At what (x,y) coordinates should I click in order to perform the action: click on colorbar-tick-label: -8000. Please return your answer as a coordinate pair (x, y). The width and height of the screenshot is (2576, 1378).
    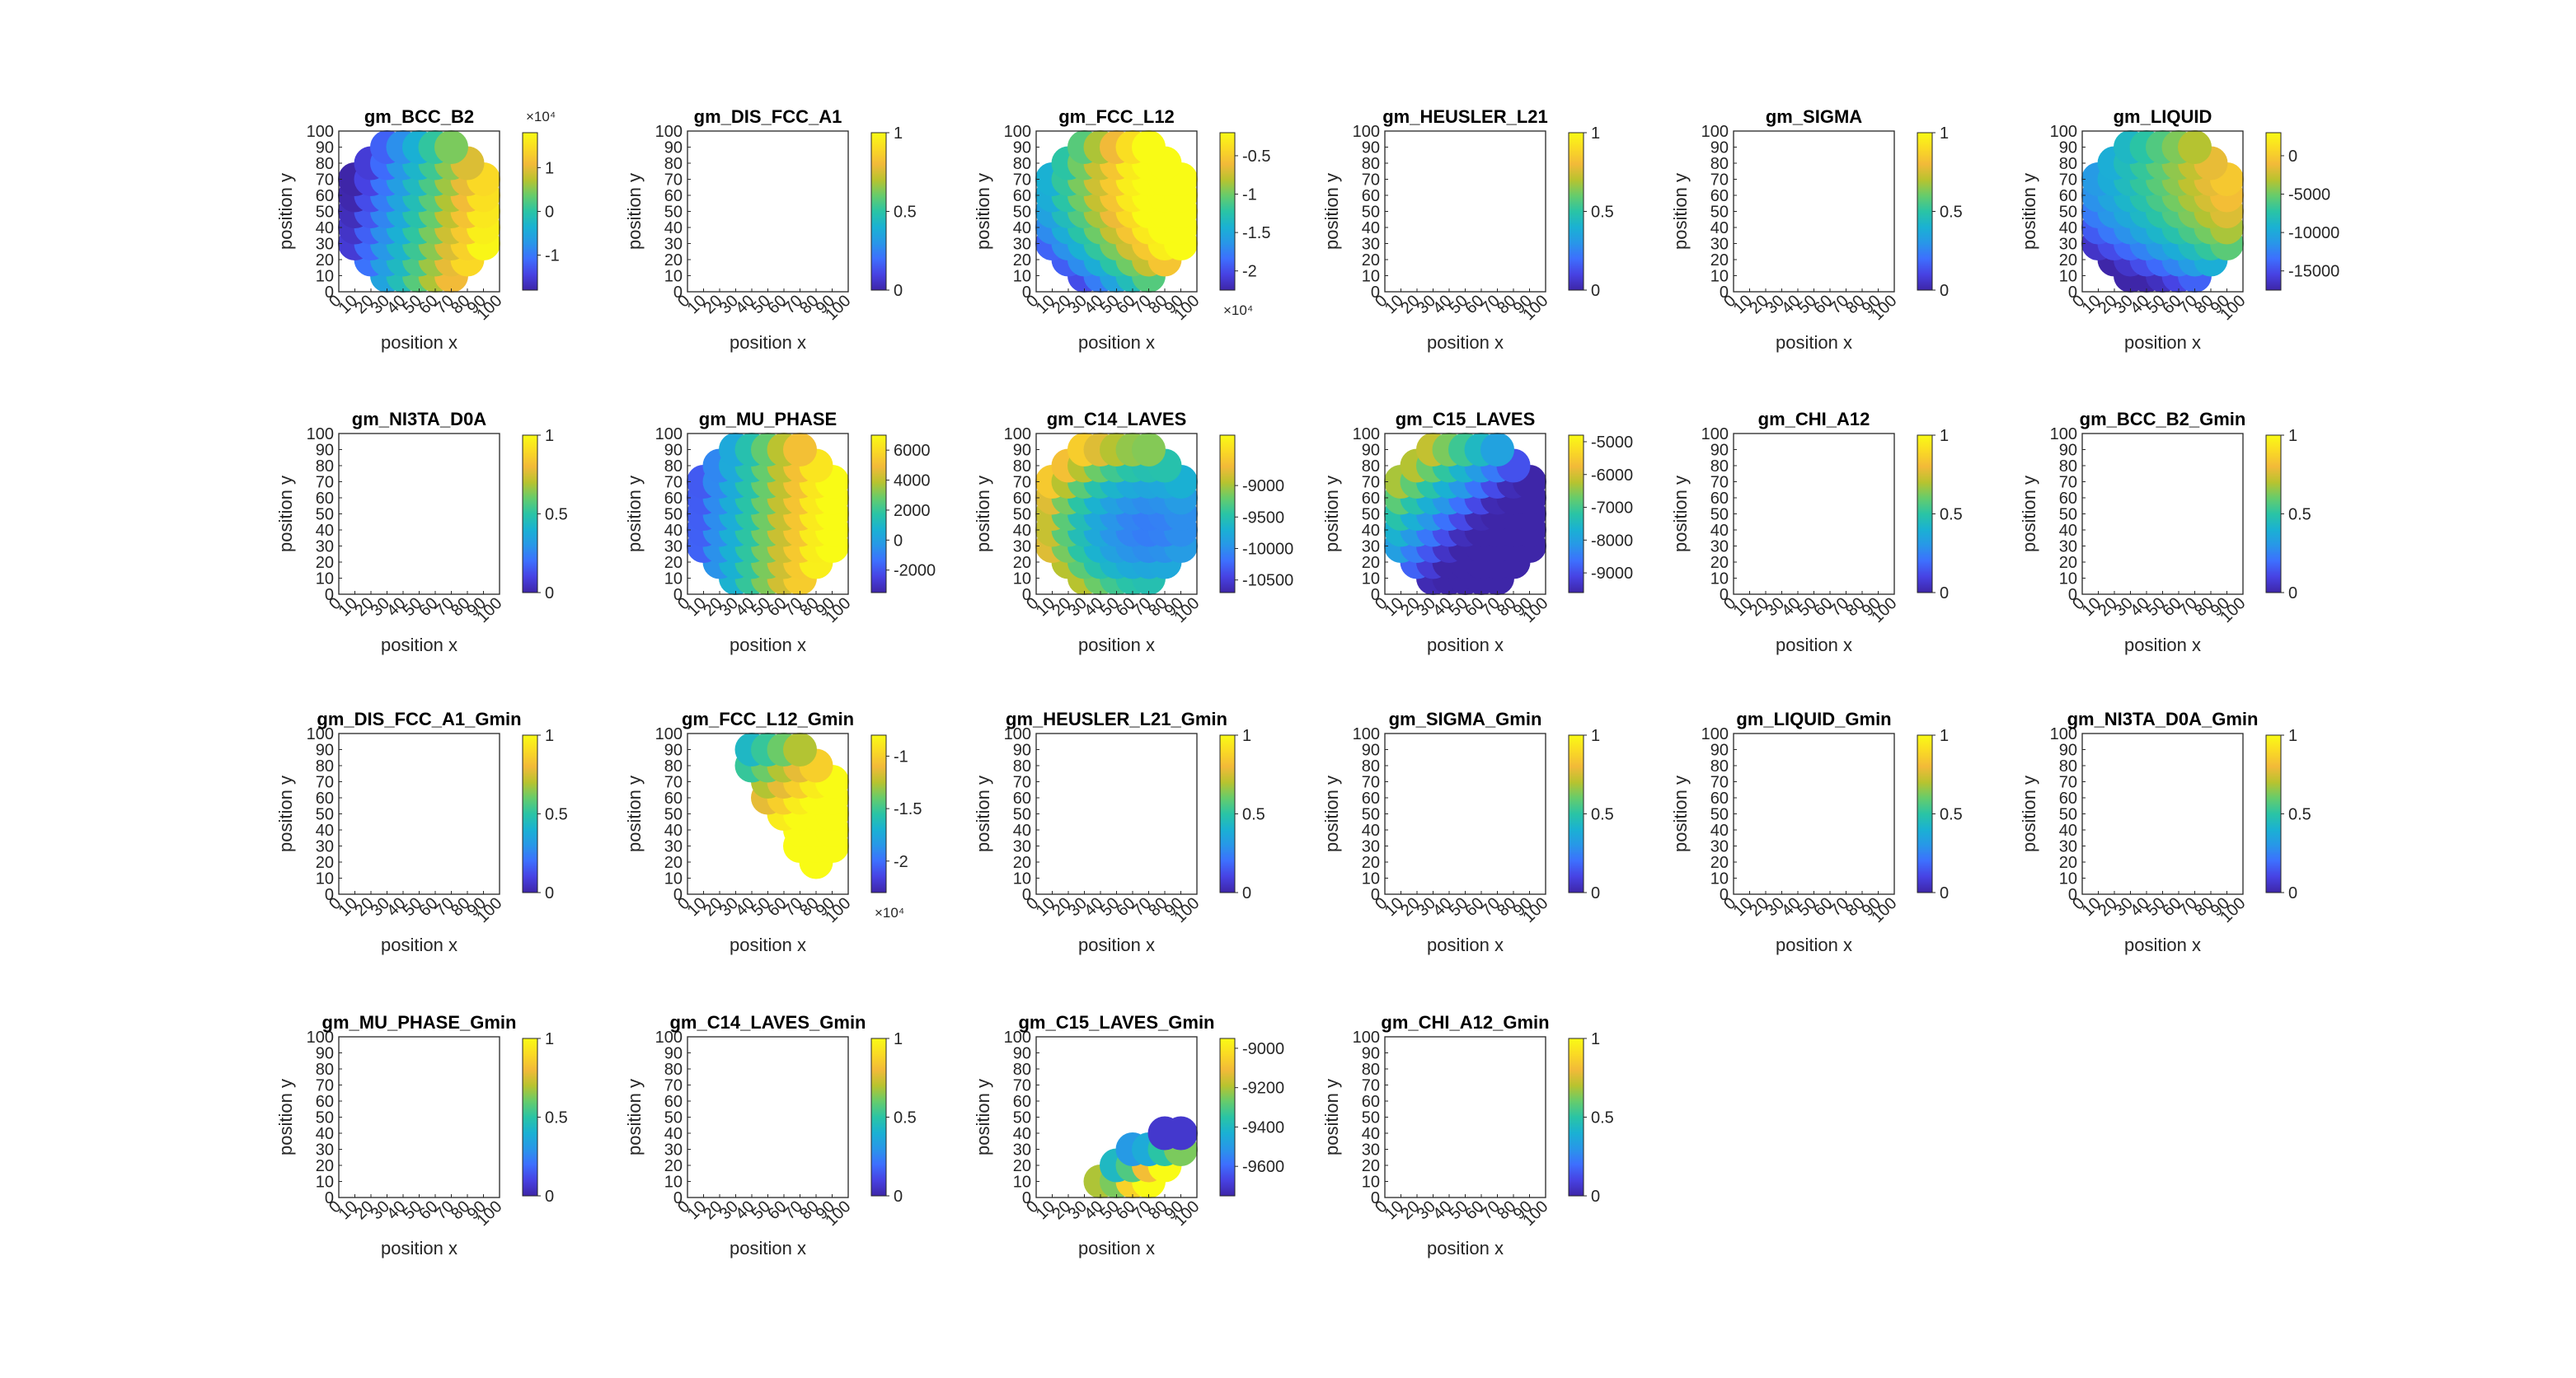
    Looking at the image, I should click on (1612, 541).